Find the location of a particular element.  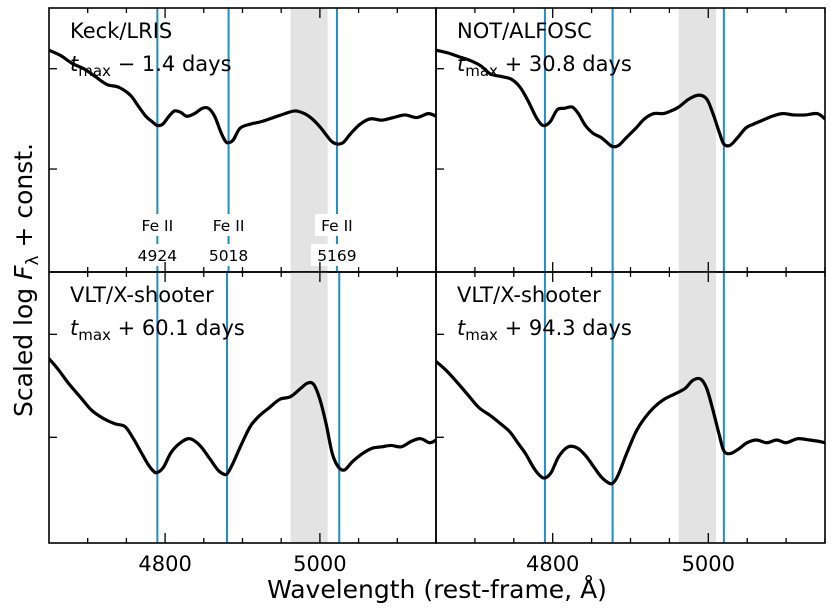

y-axis-label-sub: λ is located at coordinates (33, 260).